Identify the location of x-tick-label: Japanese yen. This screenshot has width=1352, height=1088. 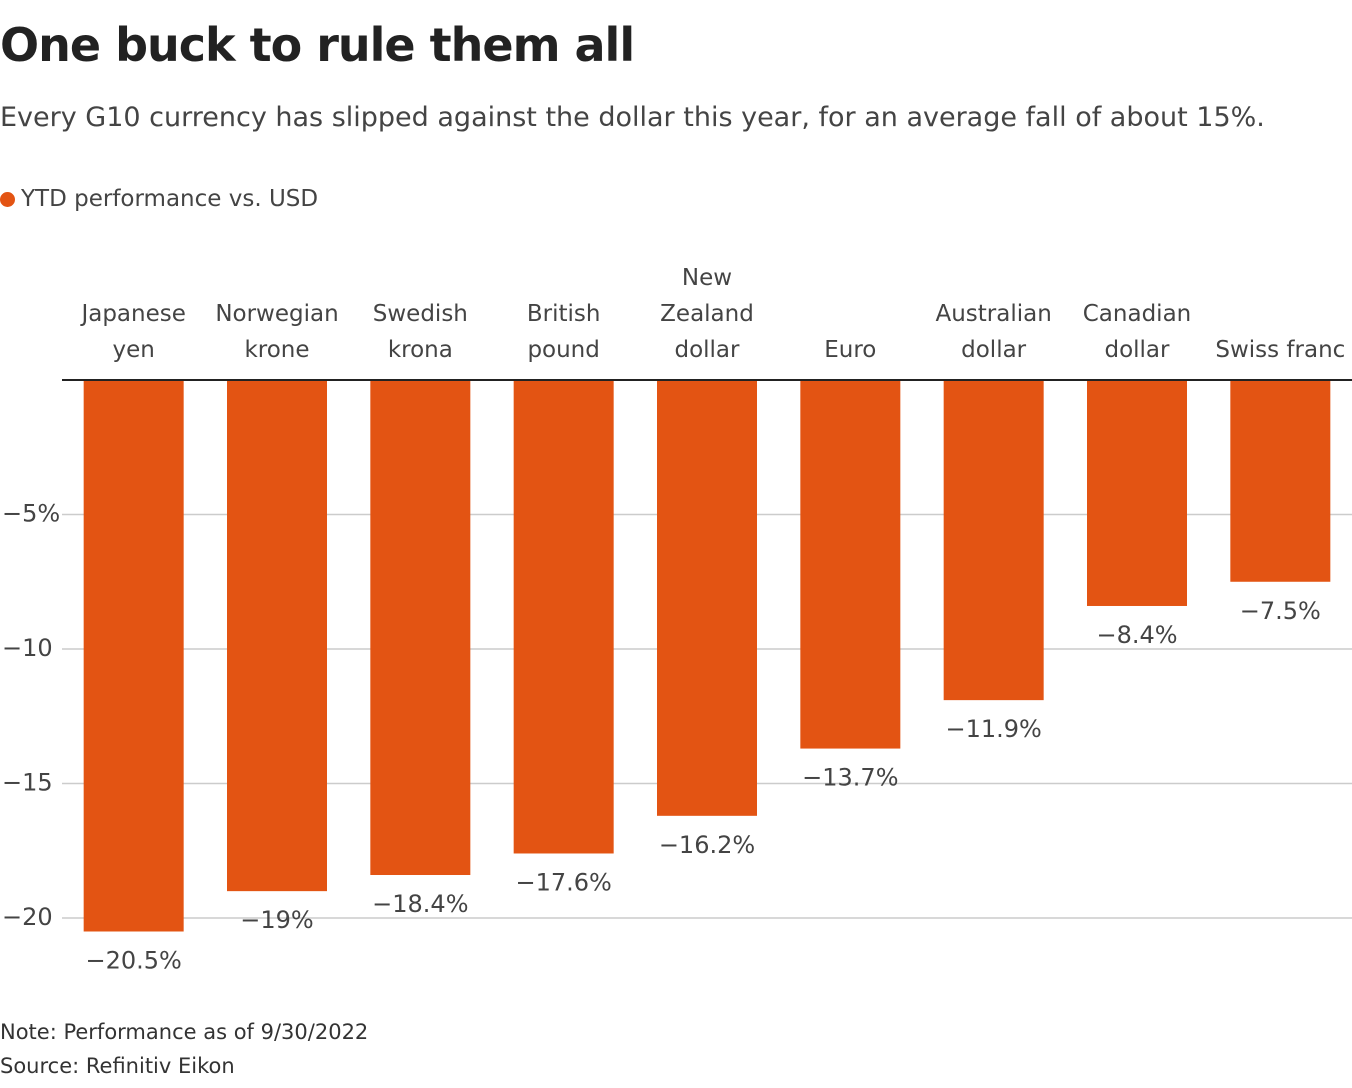
(133, 332).